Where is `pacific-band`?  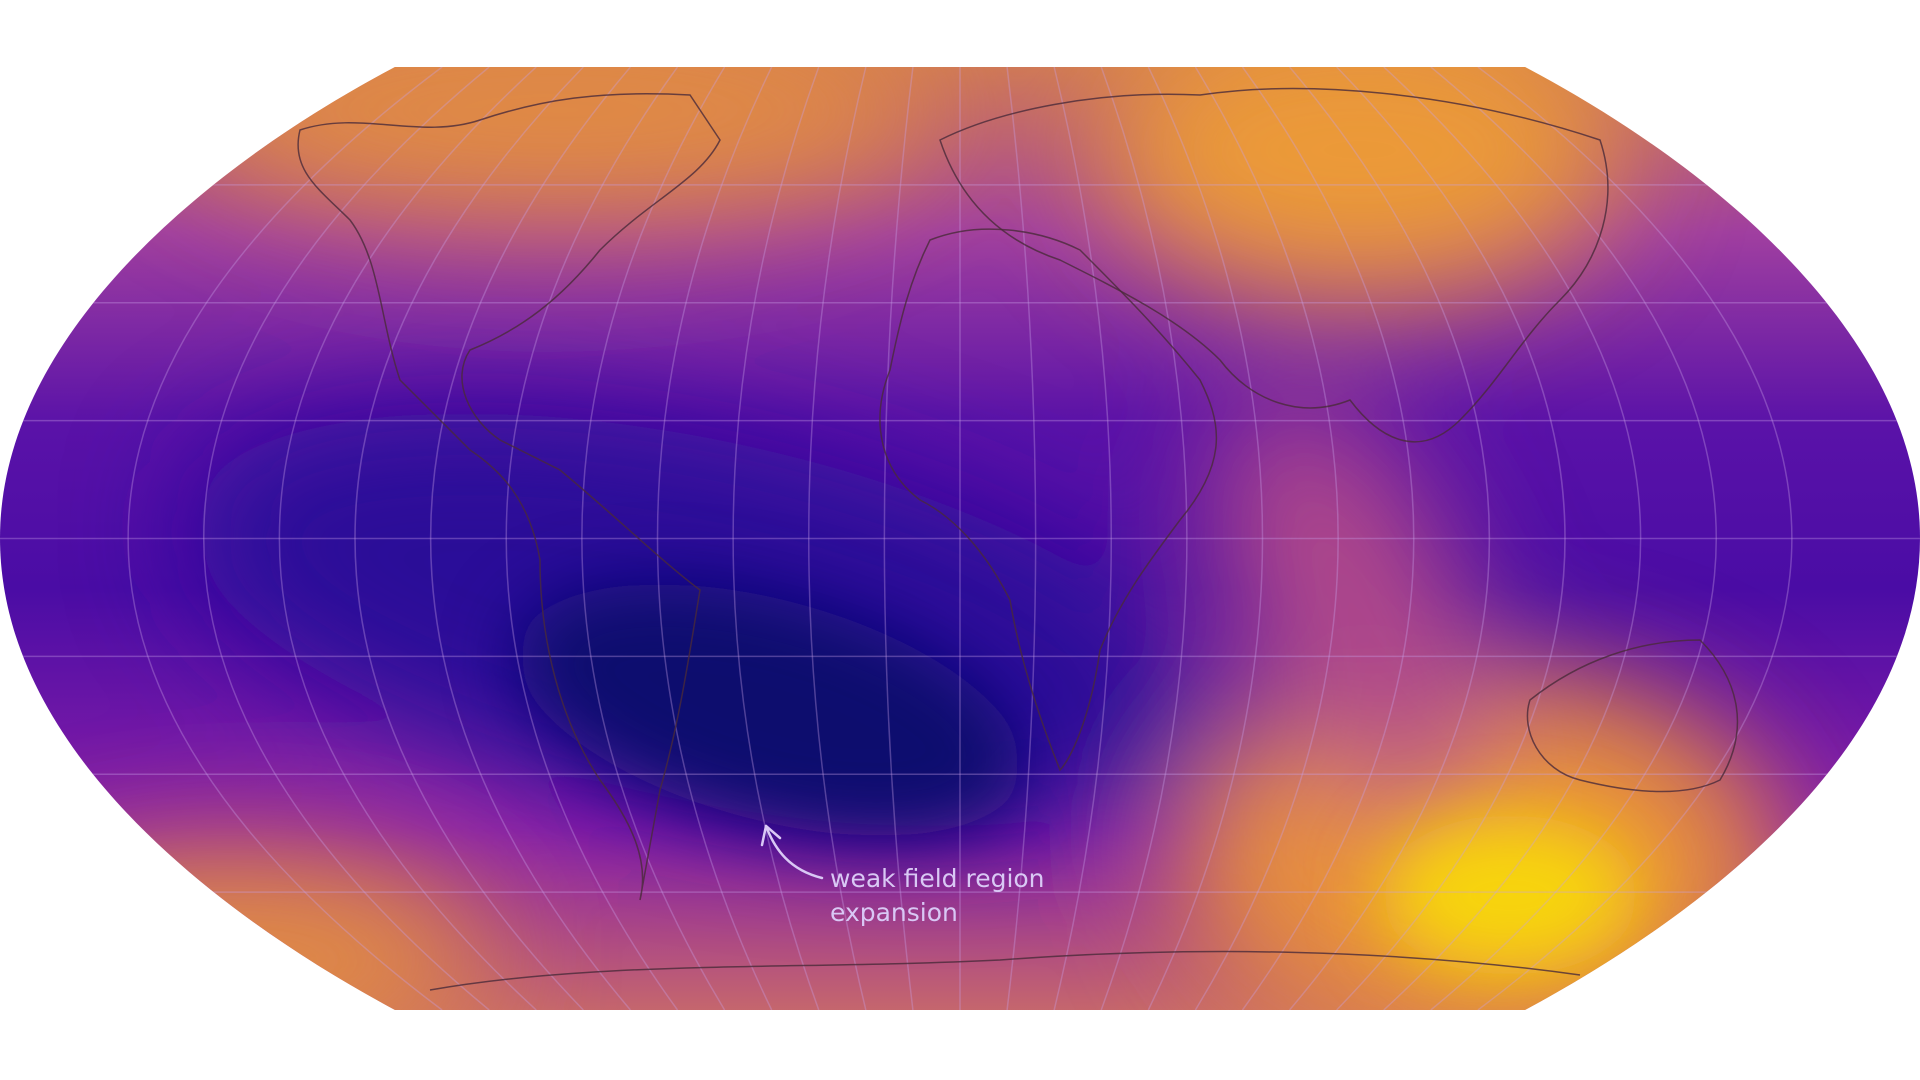 pacific-band is located at coordinates (1350, 600).